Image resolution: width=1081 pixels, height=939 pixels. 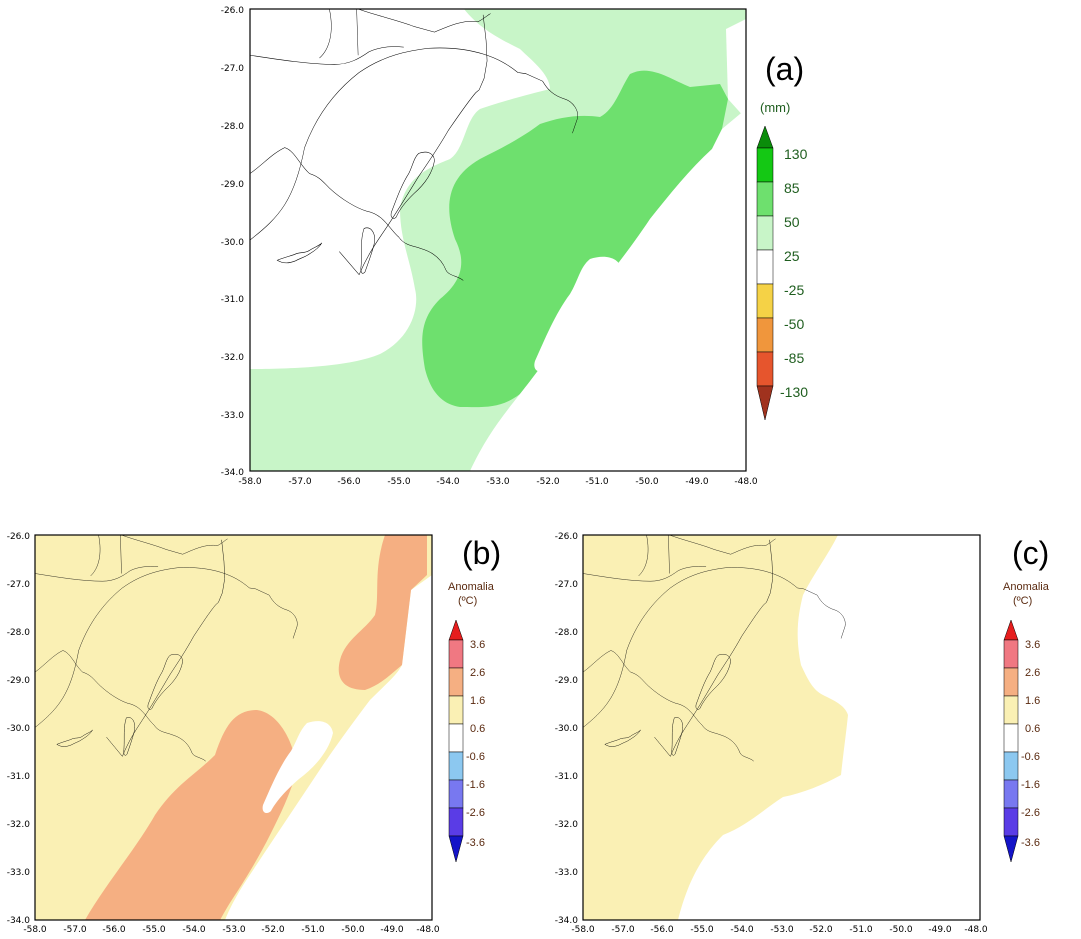 What do you see at coordinates (784, 69) in the screenshot?
I see `panel-a-label: (a)` at bounding box center [784, 69].